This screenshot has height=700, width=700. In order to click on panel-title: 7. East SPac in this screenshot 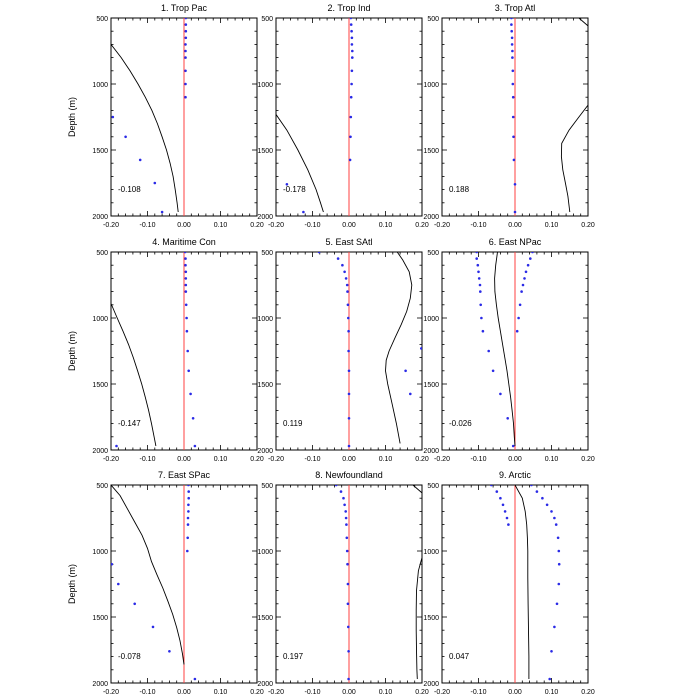, I will do `click(184, 475)`.